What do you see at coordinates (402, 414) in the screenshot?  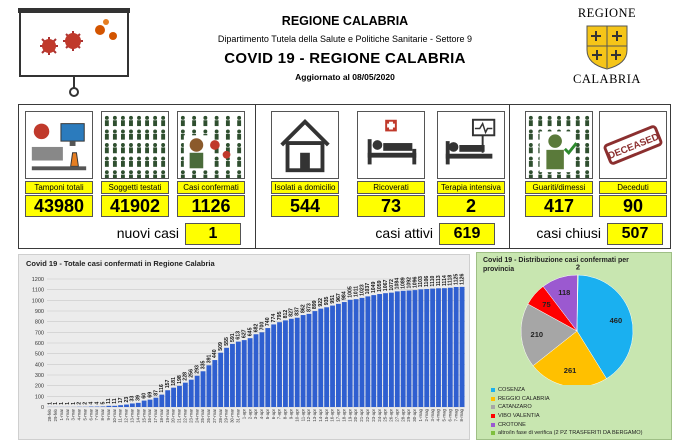 I see `x-tick-label: 28-apr` at bounding box center [402, 414].